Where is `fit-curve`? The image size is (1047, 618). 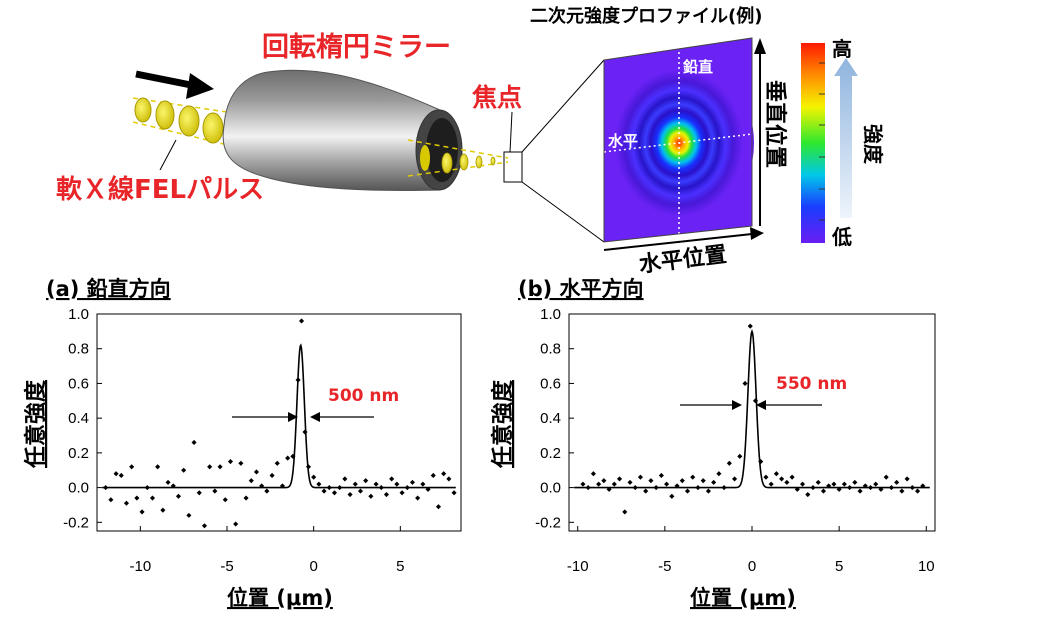 fit-curve is located at coordinates (279, 416).